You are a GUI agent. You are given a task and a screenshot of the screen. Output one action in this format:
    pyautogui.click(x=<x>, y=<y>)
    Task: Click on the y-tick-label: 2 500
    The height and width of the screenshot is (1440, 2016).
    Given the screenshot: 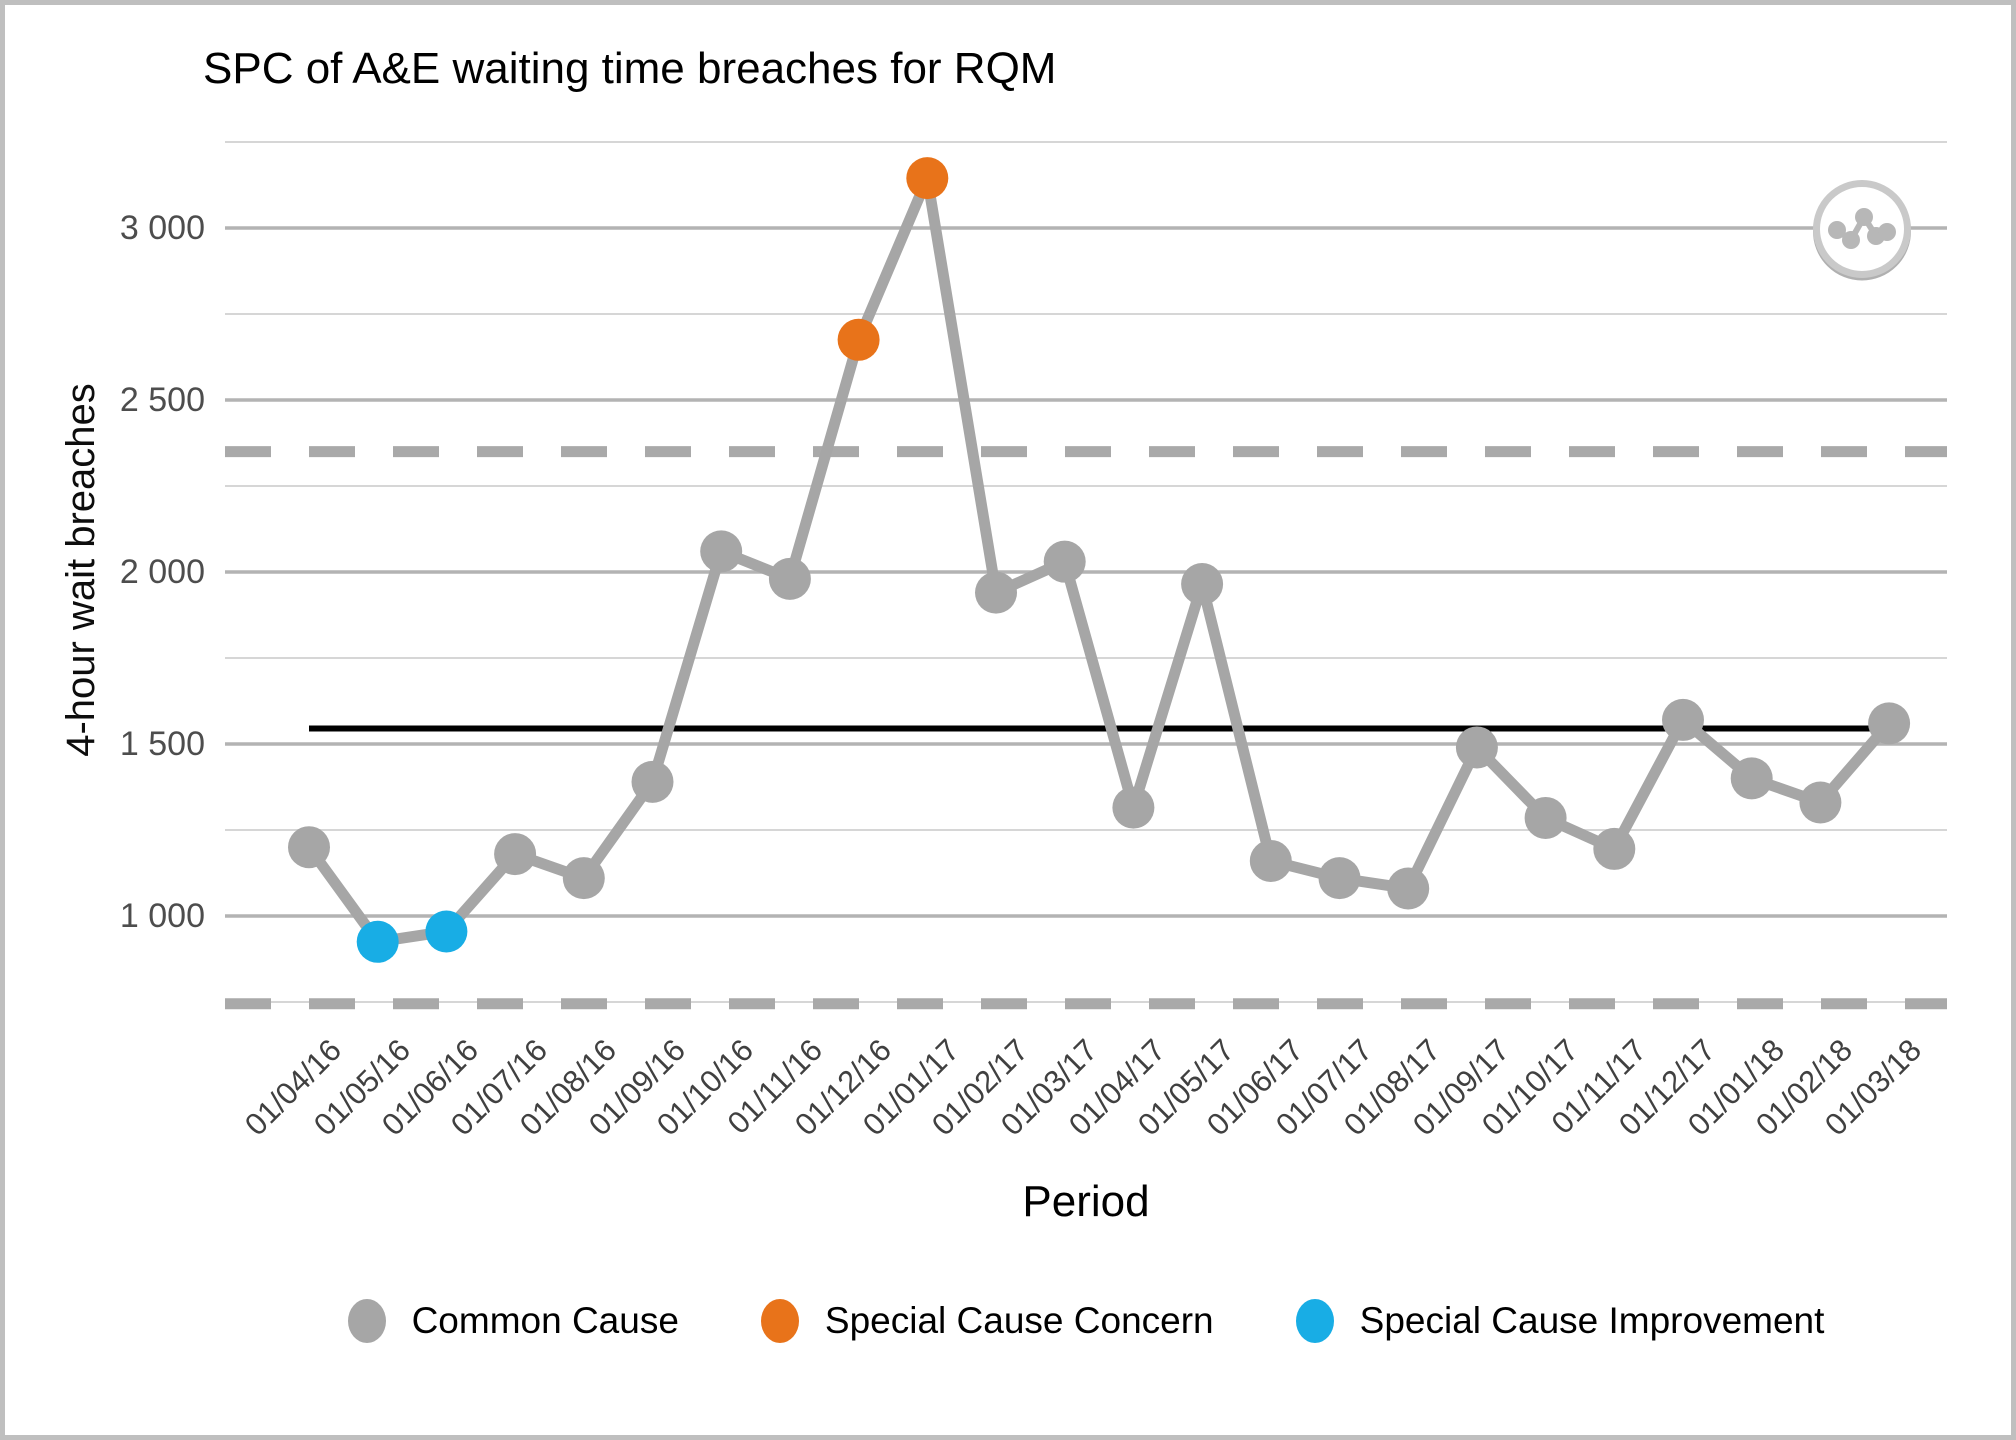 What is the action you would take?
    pyautogui.click(x=162, y=400)
    